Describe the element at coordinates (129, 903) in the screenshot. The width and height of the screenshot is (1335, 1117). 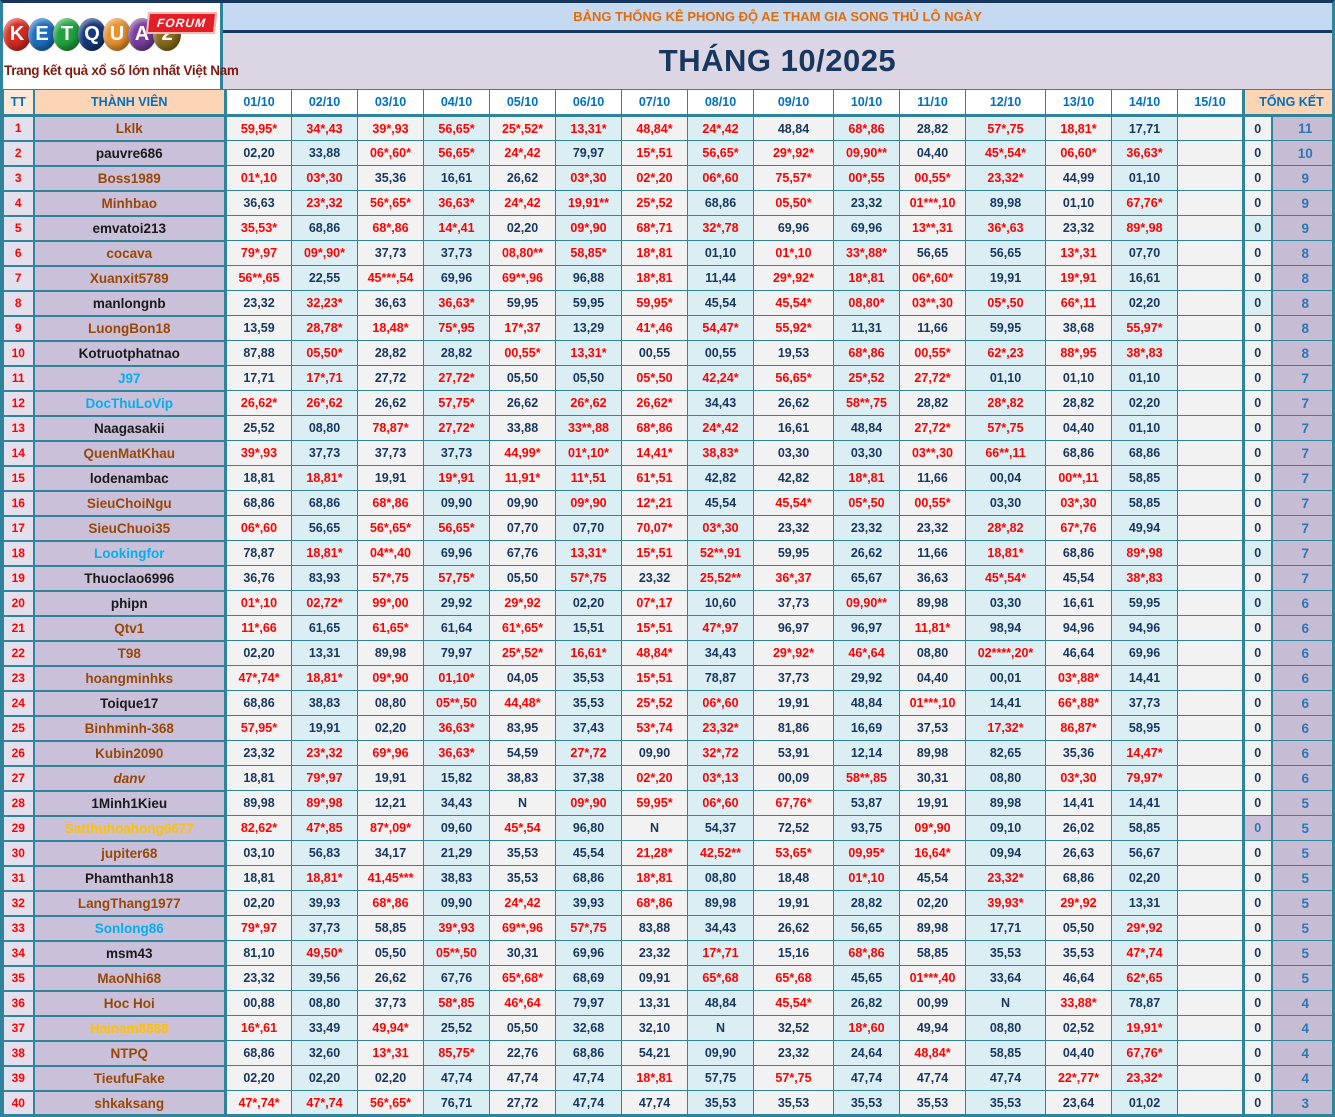
I see `member-name: LangThang1977` at that location.